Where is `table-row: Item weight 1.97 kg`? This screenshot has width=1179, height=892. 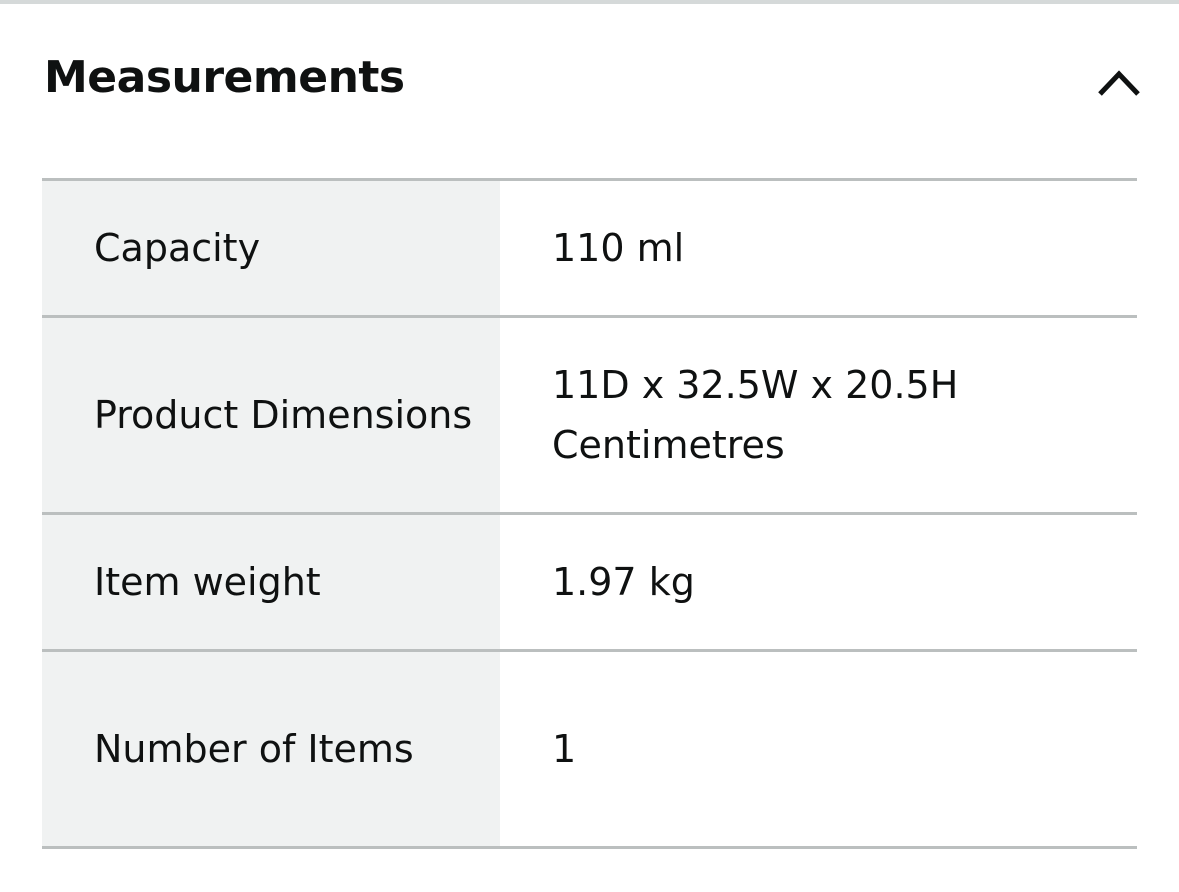 table-row: Item weight 1.97 kg is located at coordinates (589, 582).